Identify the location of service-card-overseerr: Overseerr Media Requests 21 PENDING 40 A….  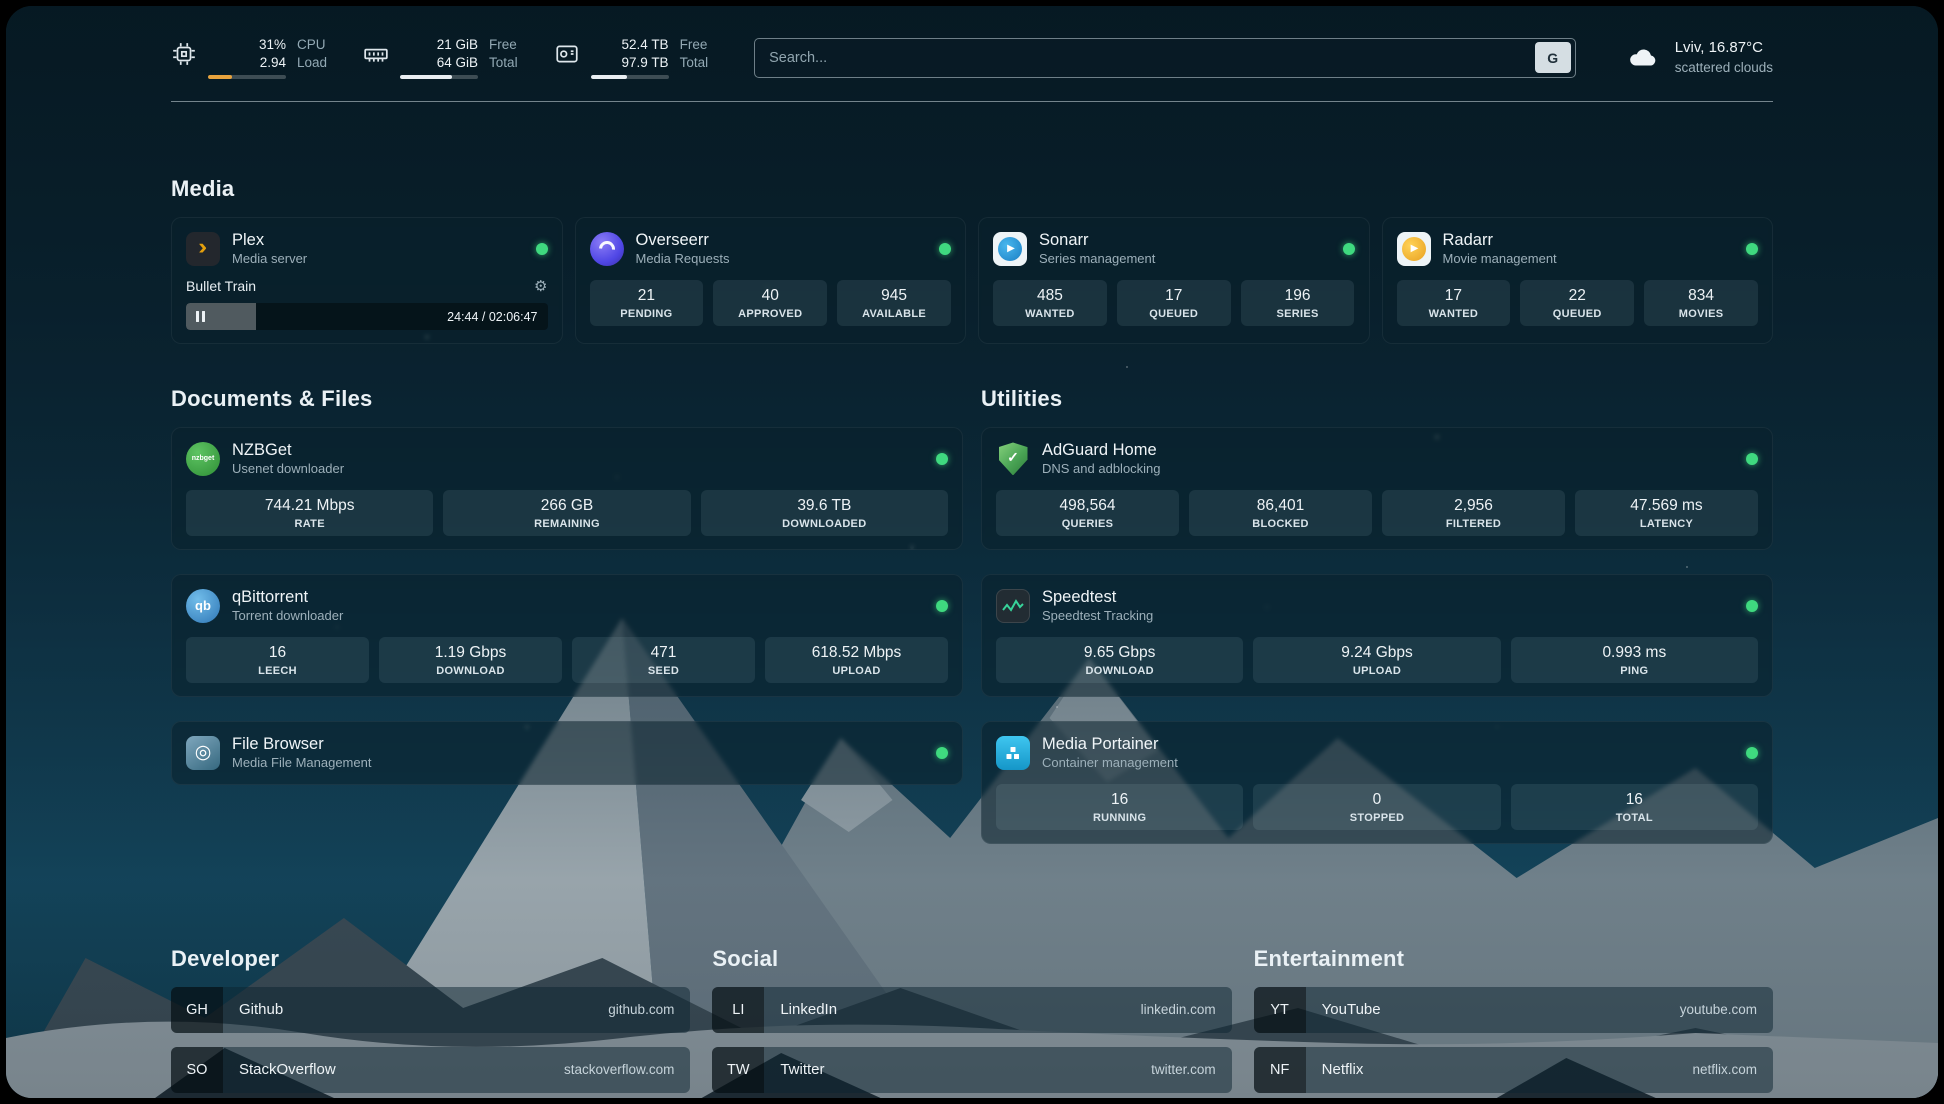
(770, 280).